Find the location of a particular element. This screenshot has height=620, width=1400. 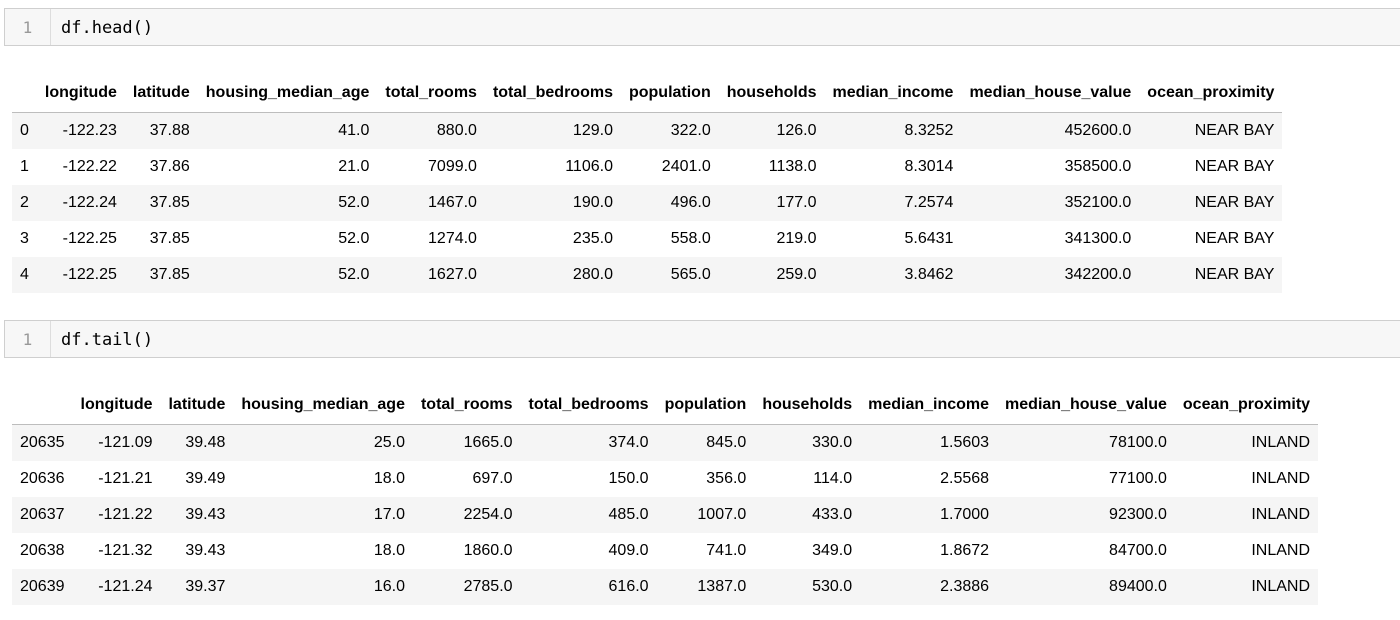

table-cell: 1665.0 is located at coordinates (466, 442).